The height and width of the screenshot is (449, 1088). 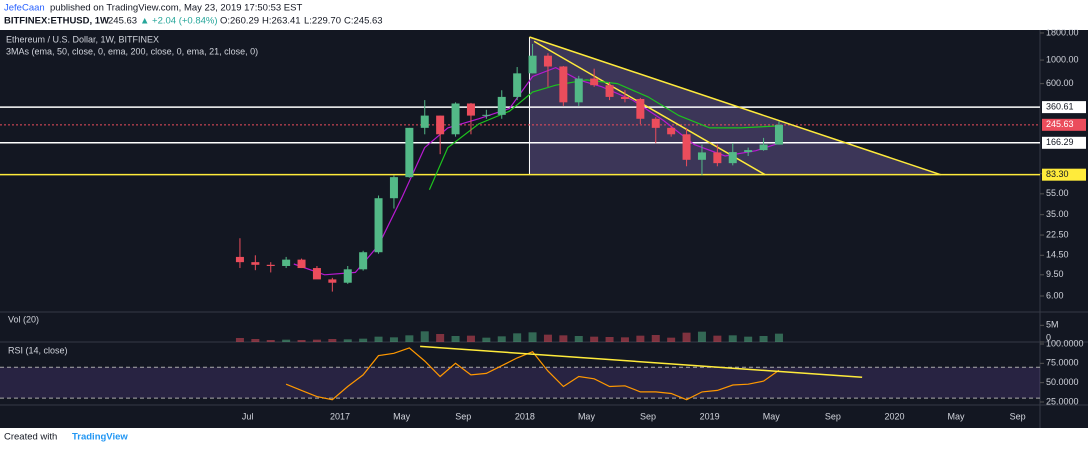 I want to click on moving-average, so click(x=604, y=135).